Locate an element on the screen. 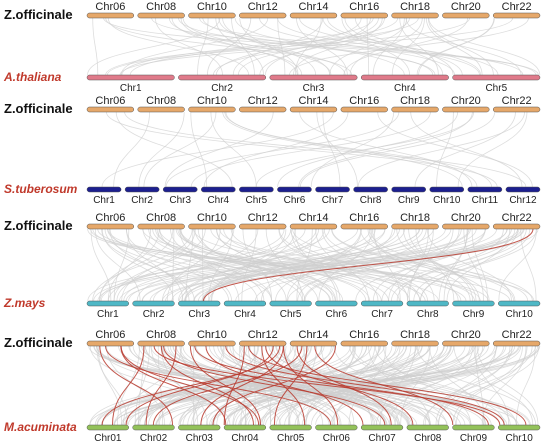 This screenshot has height=444, width=550. bottom-chromosome-label: Chr10 is located at coordinates (520, 314).